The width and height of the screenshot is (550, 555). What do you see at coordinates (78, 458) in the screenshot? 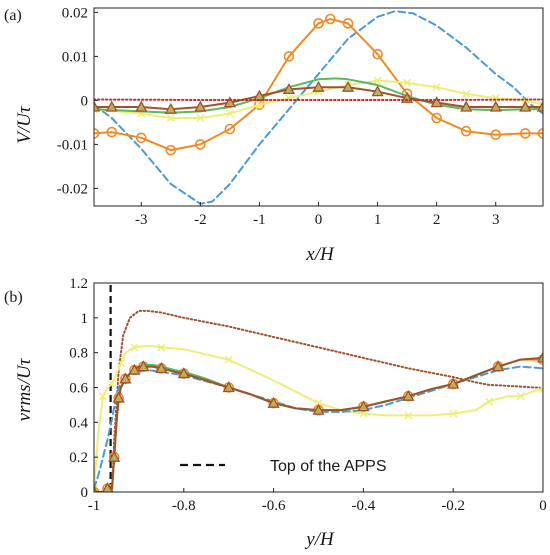
I see `y-tick-label: 0.2` at bounding box center [78, 458].